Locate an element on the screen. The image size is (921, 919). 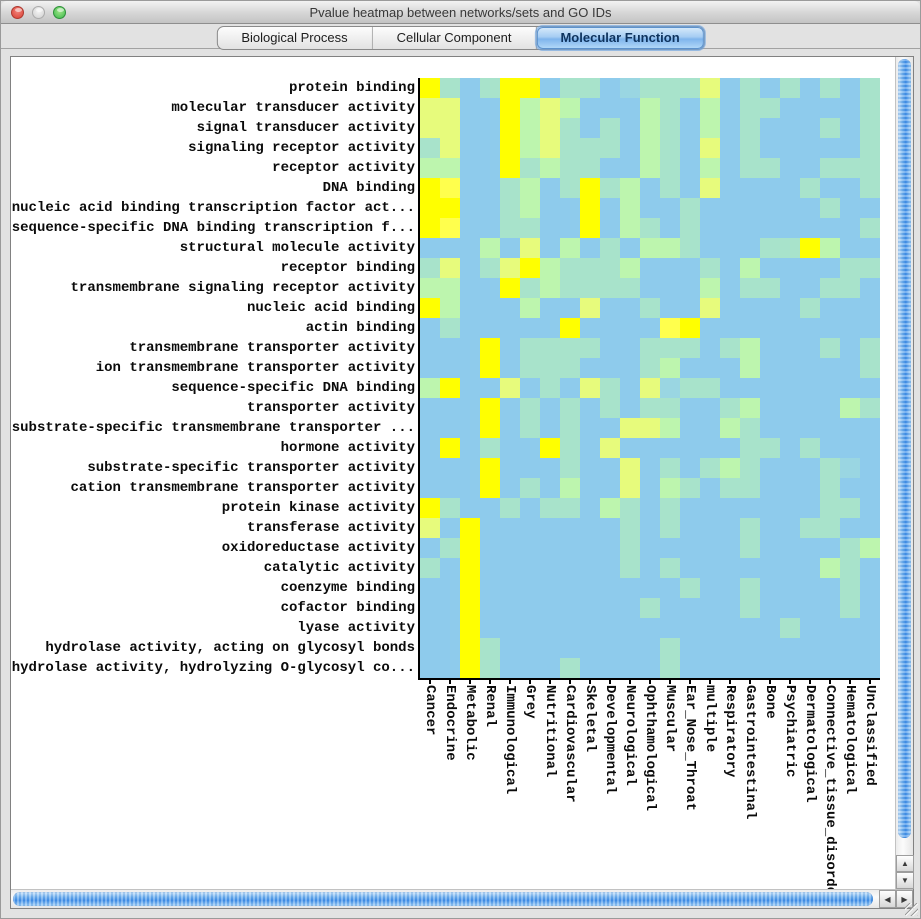
tab-cellular-component: Cellular Component is located at coordinates (455, 38).